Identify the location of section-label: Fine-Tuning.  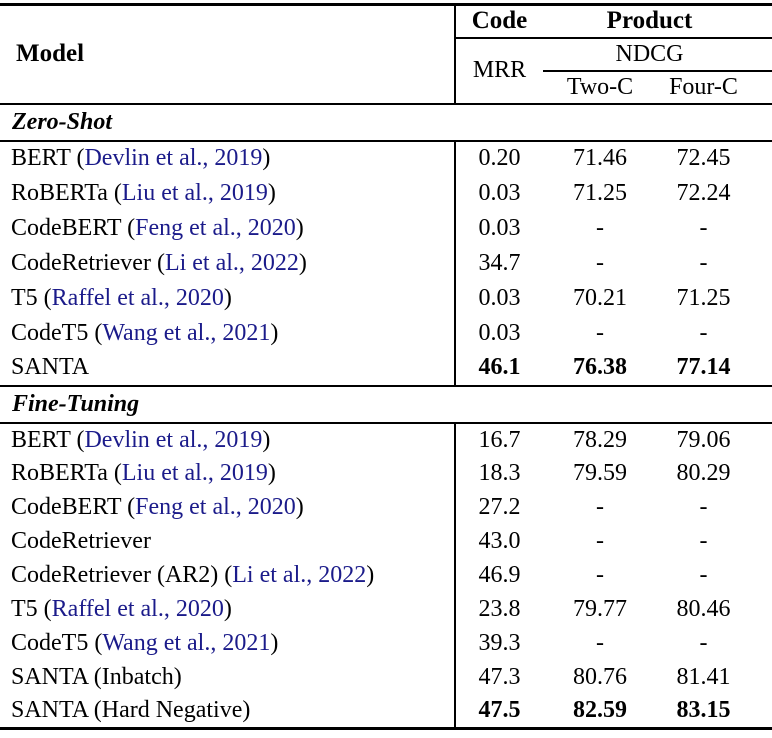
(386, 404).